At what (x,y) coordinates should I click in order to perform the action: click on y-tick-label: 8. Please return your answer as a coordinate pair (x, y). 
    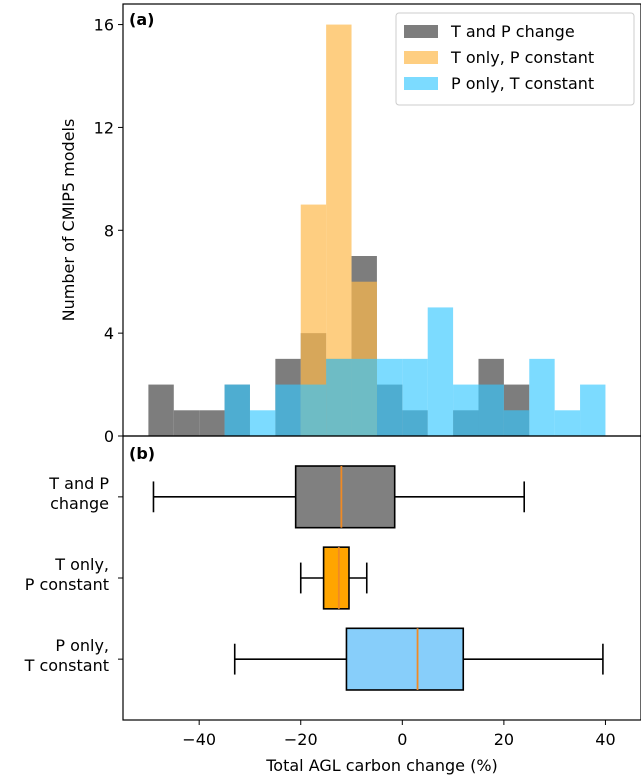
    Looking at the image, I should click on (109, 230).